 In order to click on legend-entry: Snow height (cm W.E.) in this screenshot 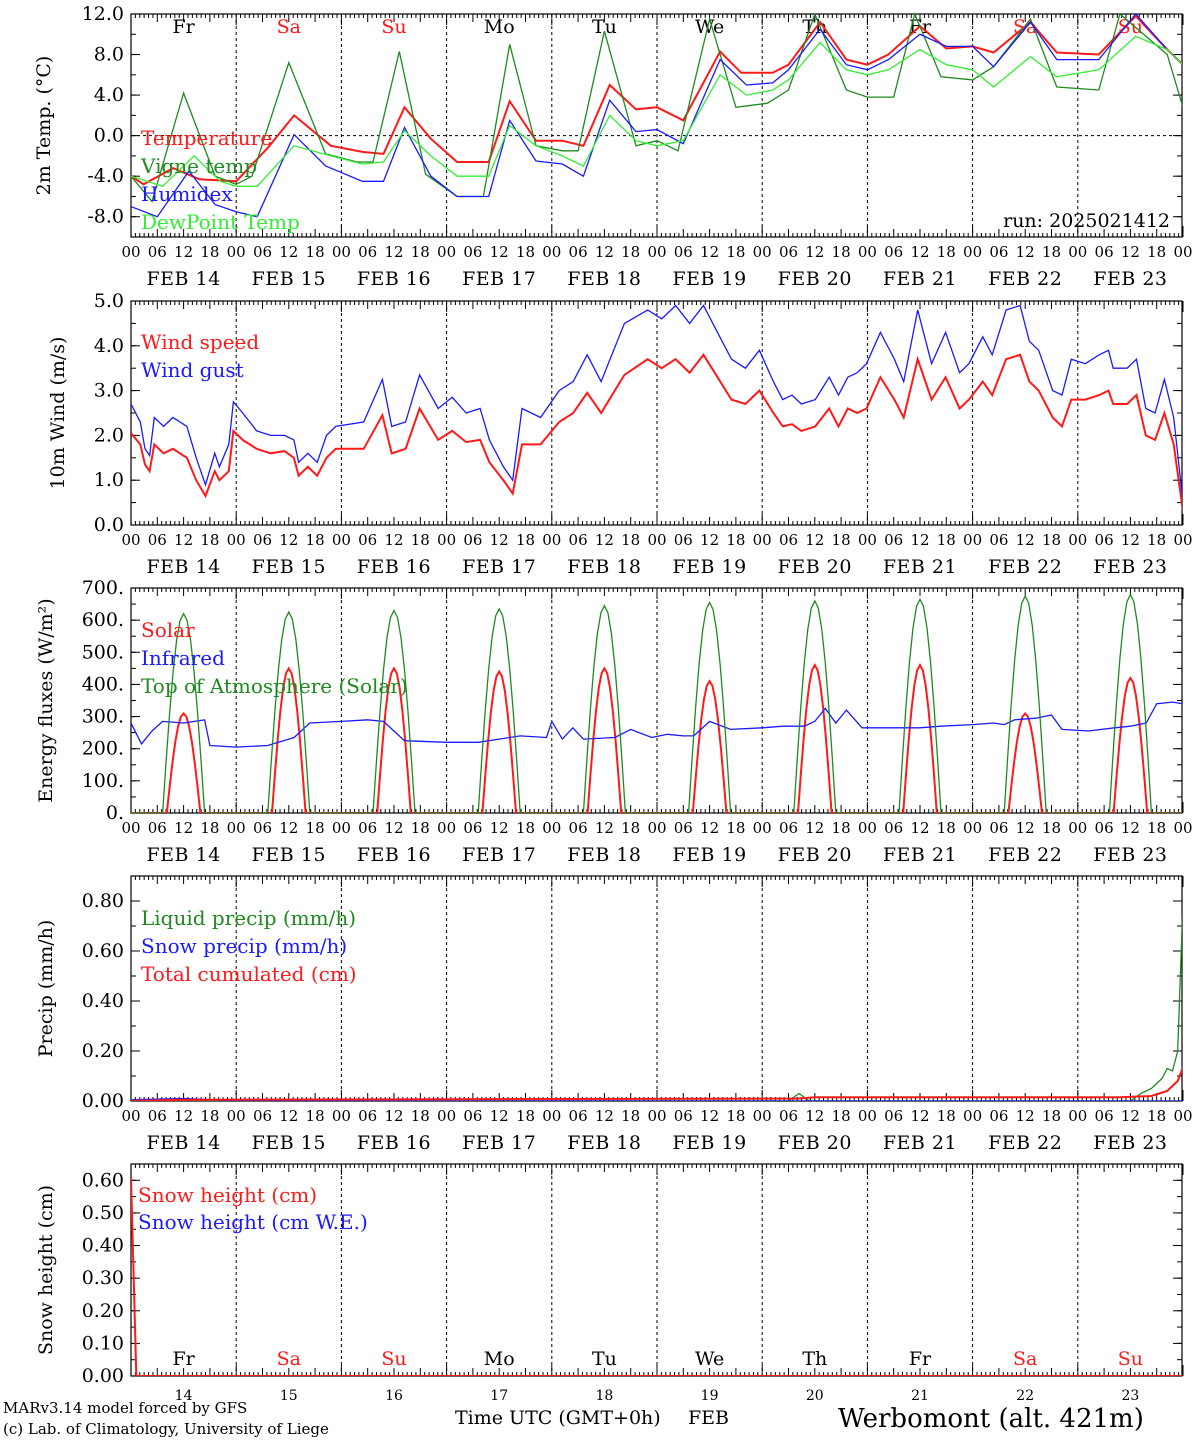, I will do `click(253, 1222)`.